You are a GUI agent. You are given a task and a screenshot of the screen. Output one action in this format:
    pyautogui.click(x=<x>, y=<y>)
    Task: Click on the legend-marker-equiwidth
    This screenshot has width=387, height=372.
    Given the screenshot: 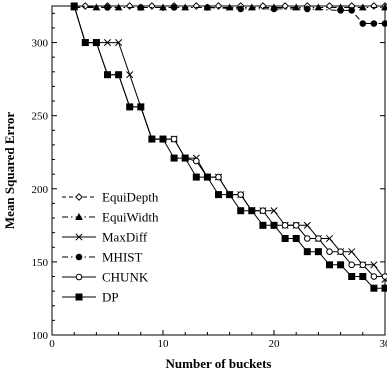 What is the action you would take?
    pyautogui.click(x=79, y=216)
    